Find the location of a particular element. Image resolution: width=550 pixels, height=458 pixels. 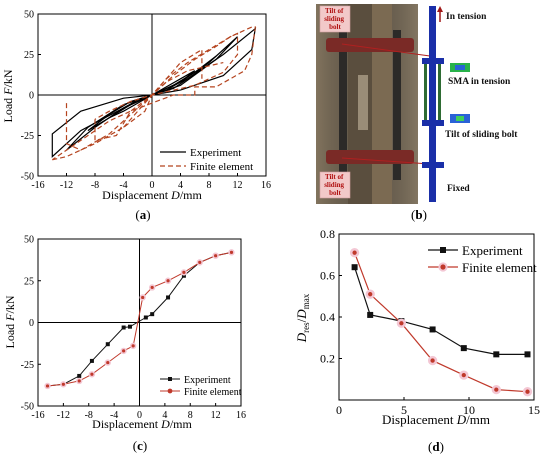

x-tick-label: -4 is located at coordinates (123, 185).